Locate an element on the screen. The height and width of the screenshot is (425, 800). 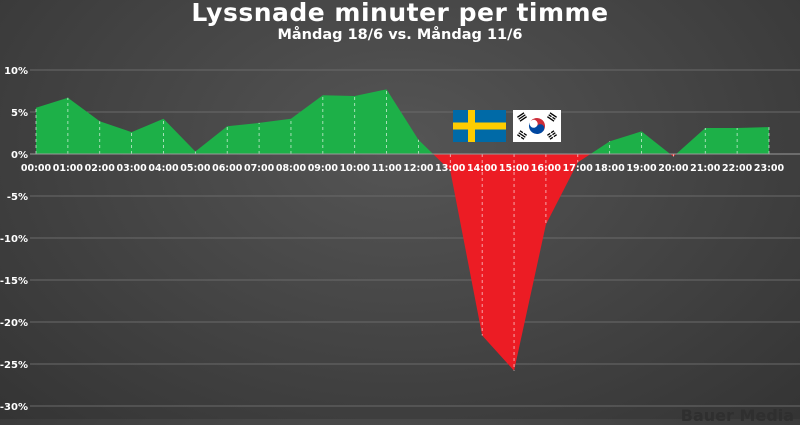
x-tick-label: 00:00 is located at coordinates (36, 168).